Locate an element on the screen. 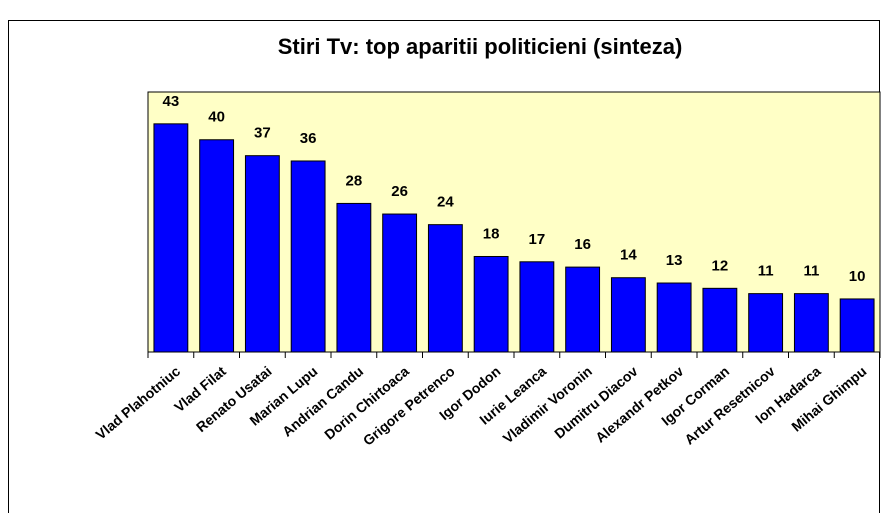 The width and height of the screenshot is (881, 513). value-label: 10 is located at coordinates (857, 276).